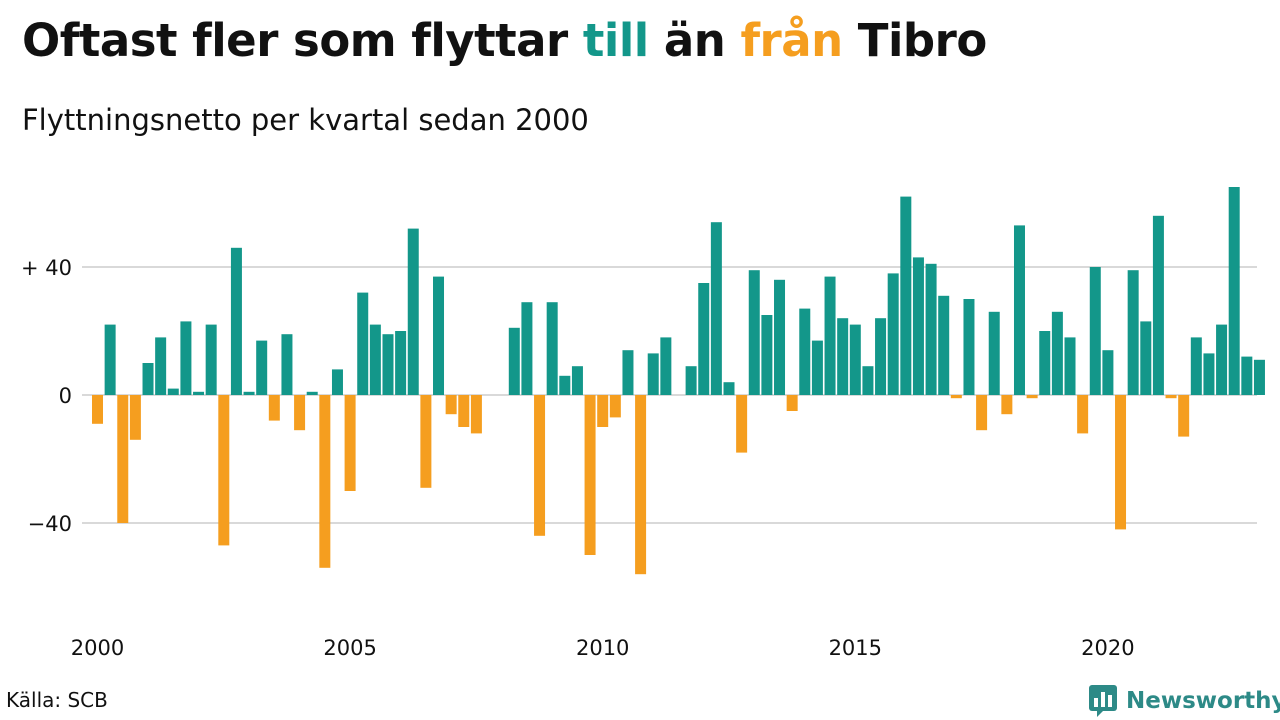 This screenshot has width=1280, height=720. What do you see at coordinates (302, 40) in the screenshot?
I see `title-part-1: Oftast fler som flyttar` at bounding box center [302, 40].